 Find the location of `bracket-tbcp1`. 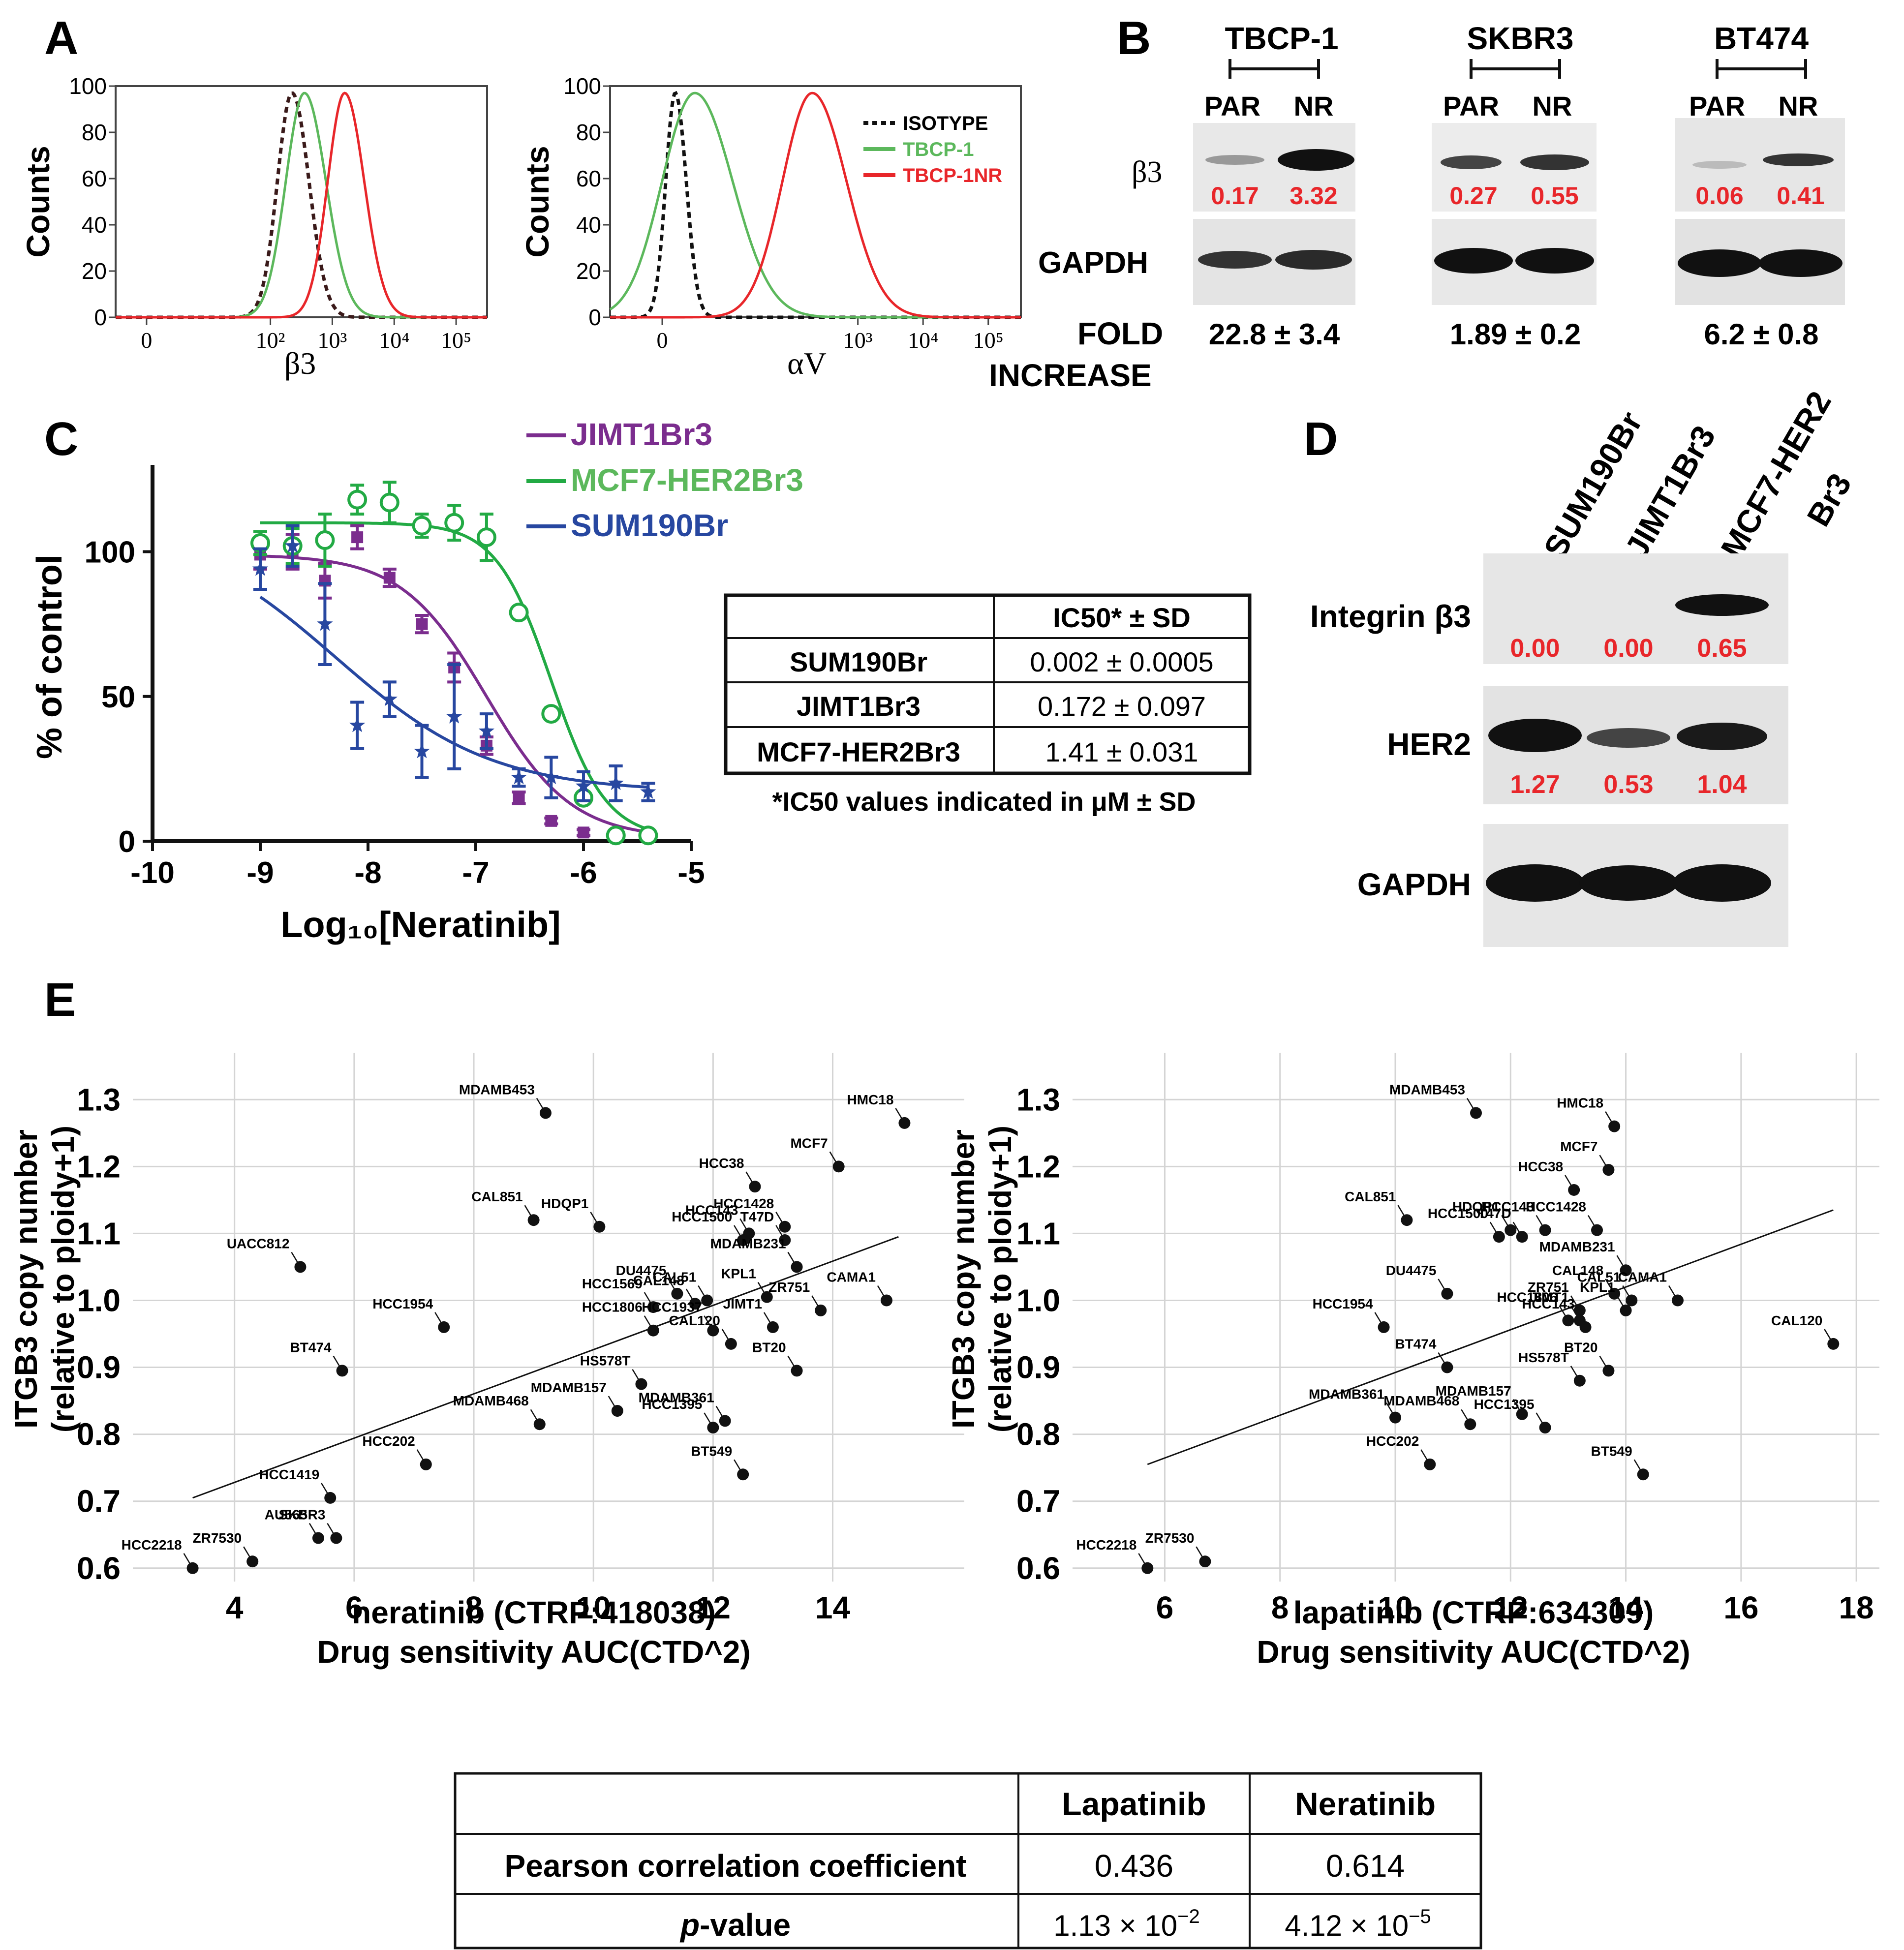

bracket-tbcp1 is located at coordinates (1274, 69).